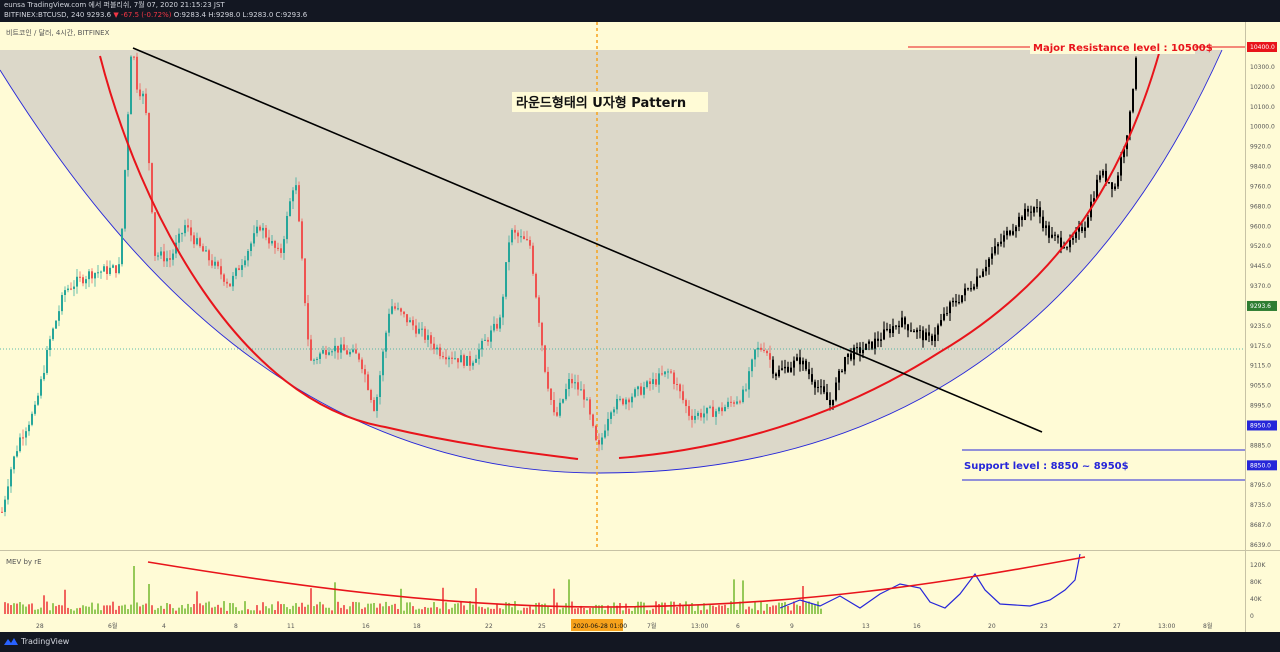  What do you see at coordinates (11, 641) in the screenshot?
I see `tradingview-logo-icon` at bounding box center [11, 641].